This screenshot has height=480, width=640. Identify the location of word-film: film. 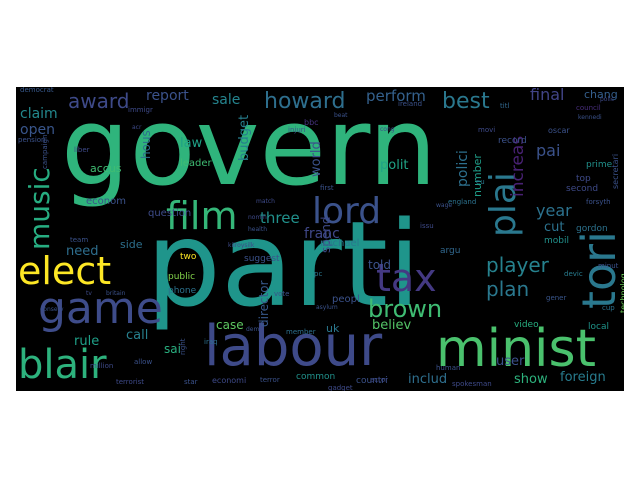
(202, 216).